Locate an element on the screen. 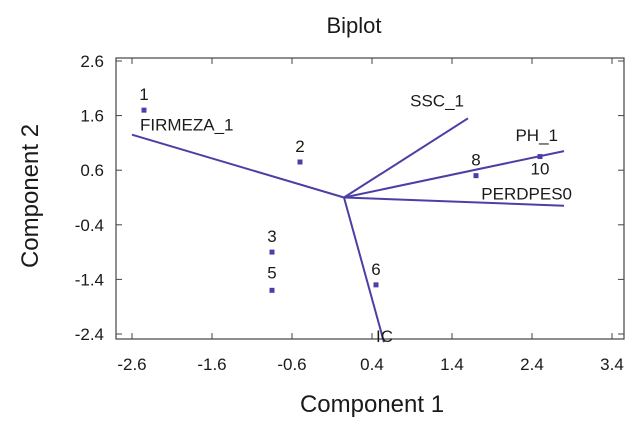 The height and width of the screenshot is (421, 634). point-label: 1 is located at coordinates (143, 94).